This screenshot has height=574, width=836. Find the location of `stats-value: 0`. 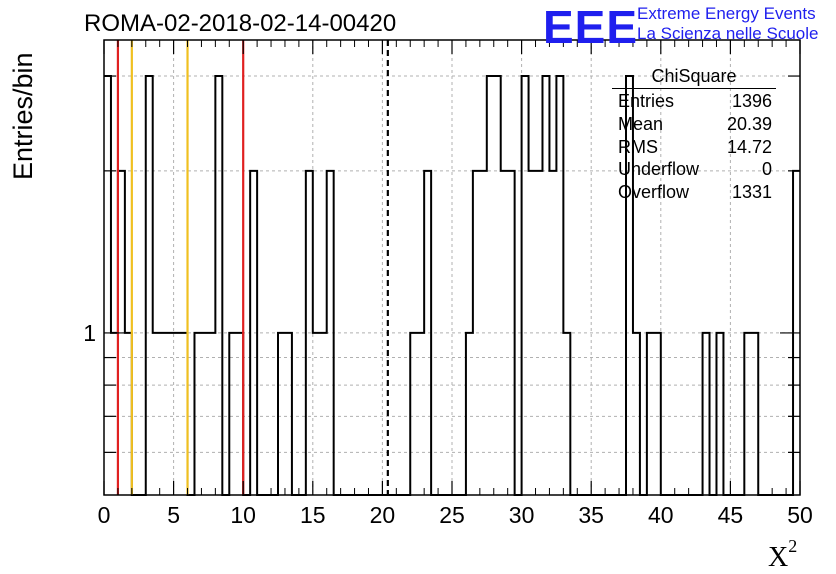

stats-value: 0 is located at coordinates (766, 169).